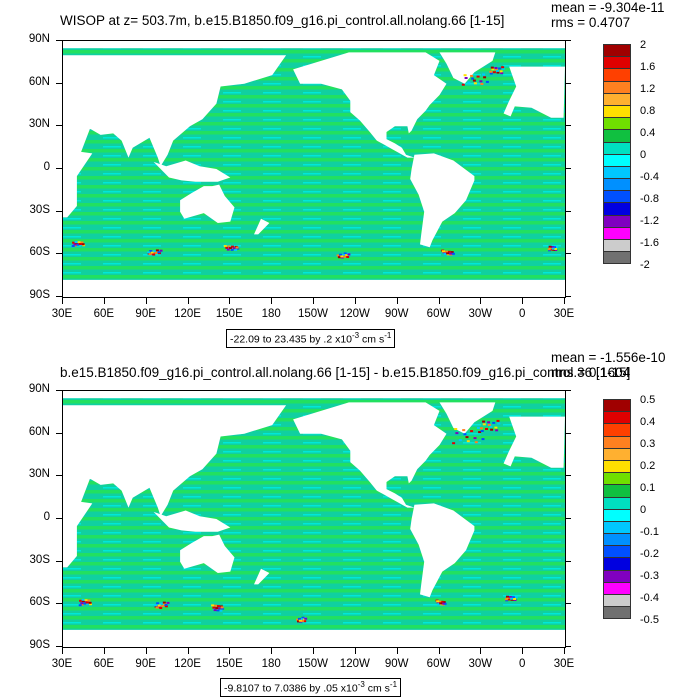 This screenshot has height=700, width=700. What do you see at coordinates (534, 92) in the screenshot?
I see `europe-landmass` at bounding box center [534, 92].